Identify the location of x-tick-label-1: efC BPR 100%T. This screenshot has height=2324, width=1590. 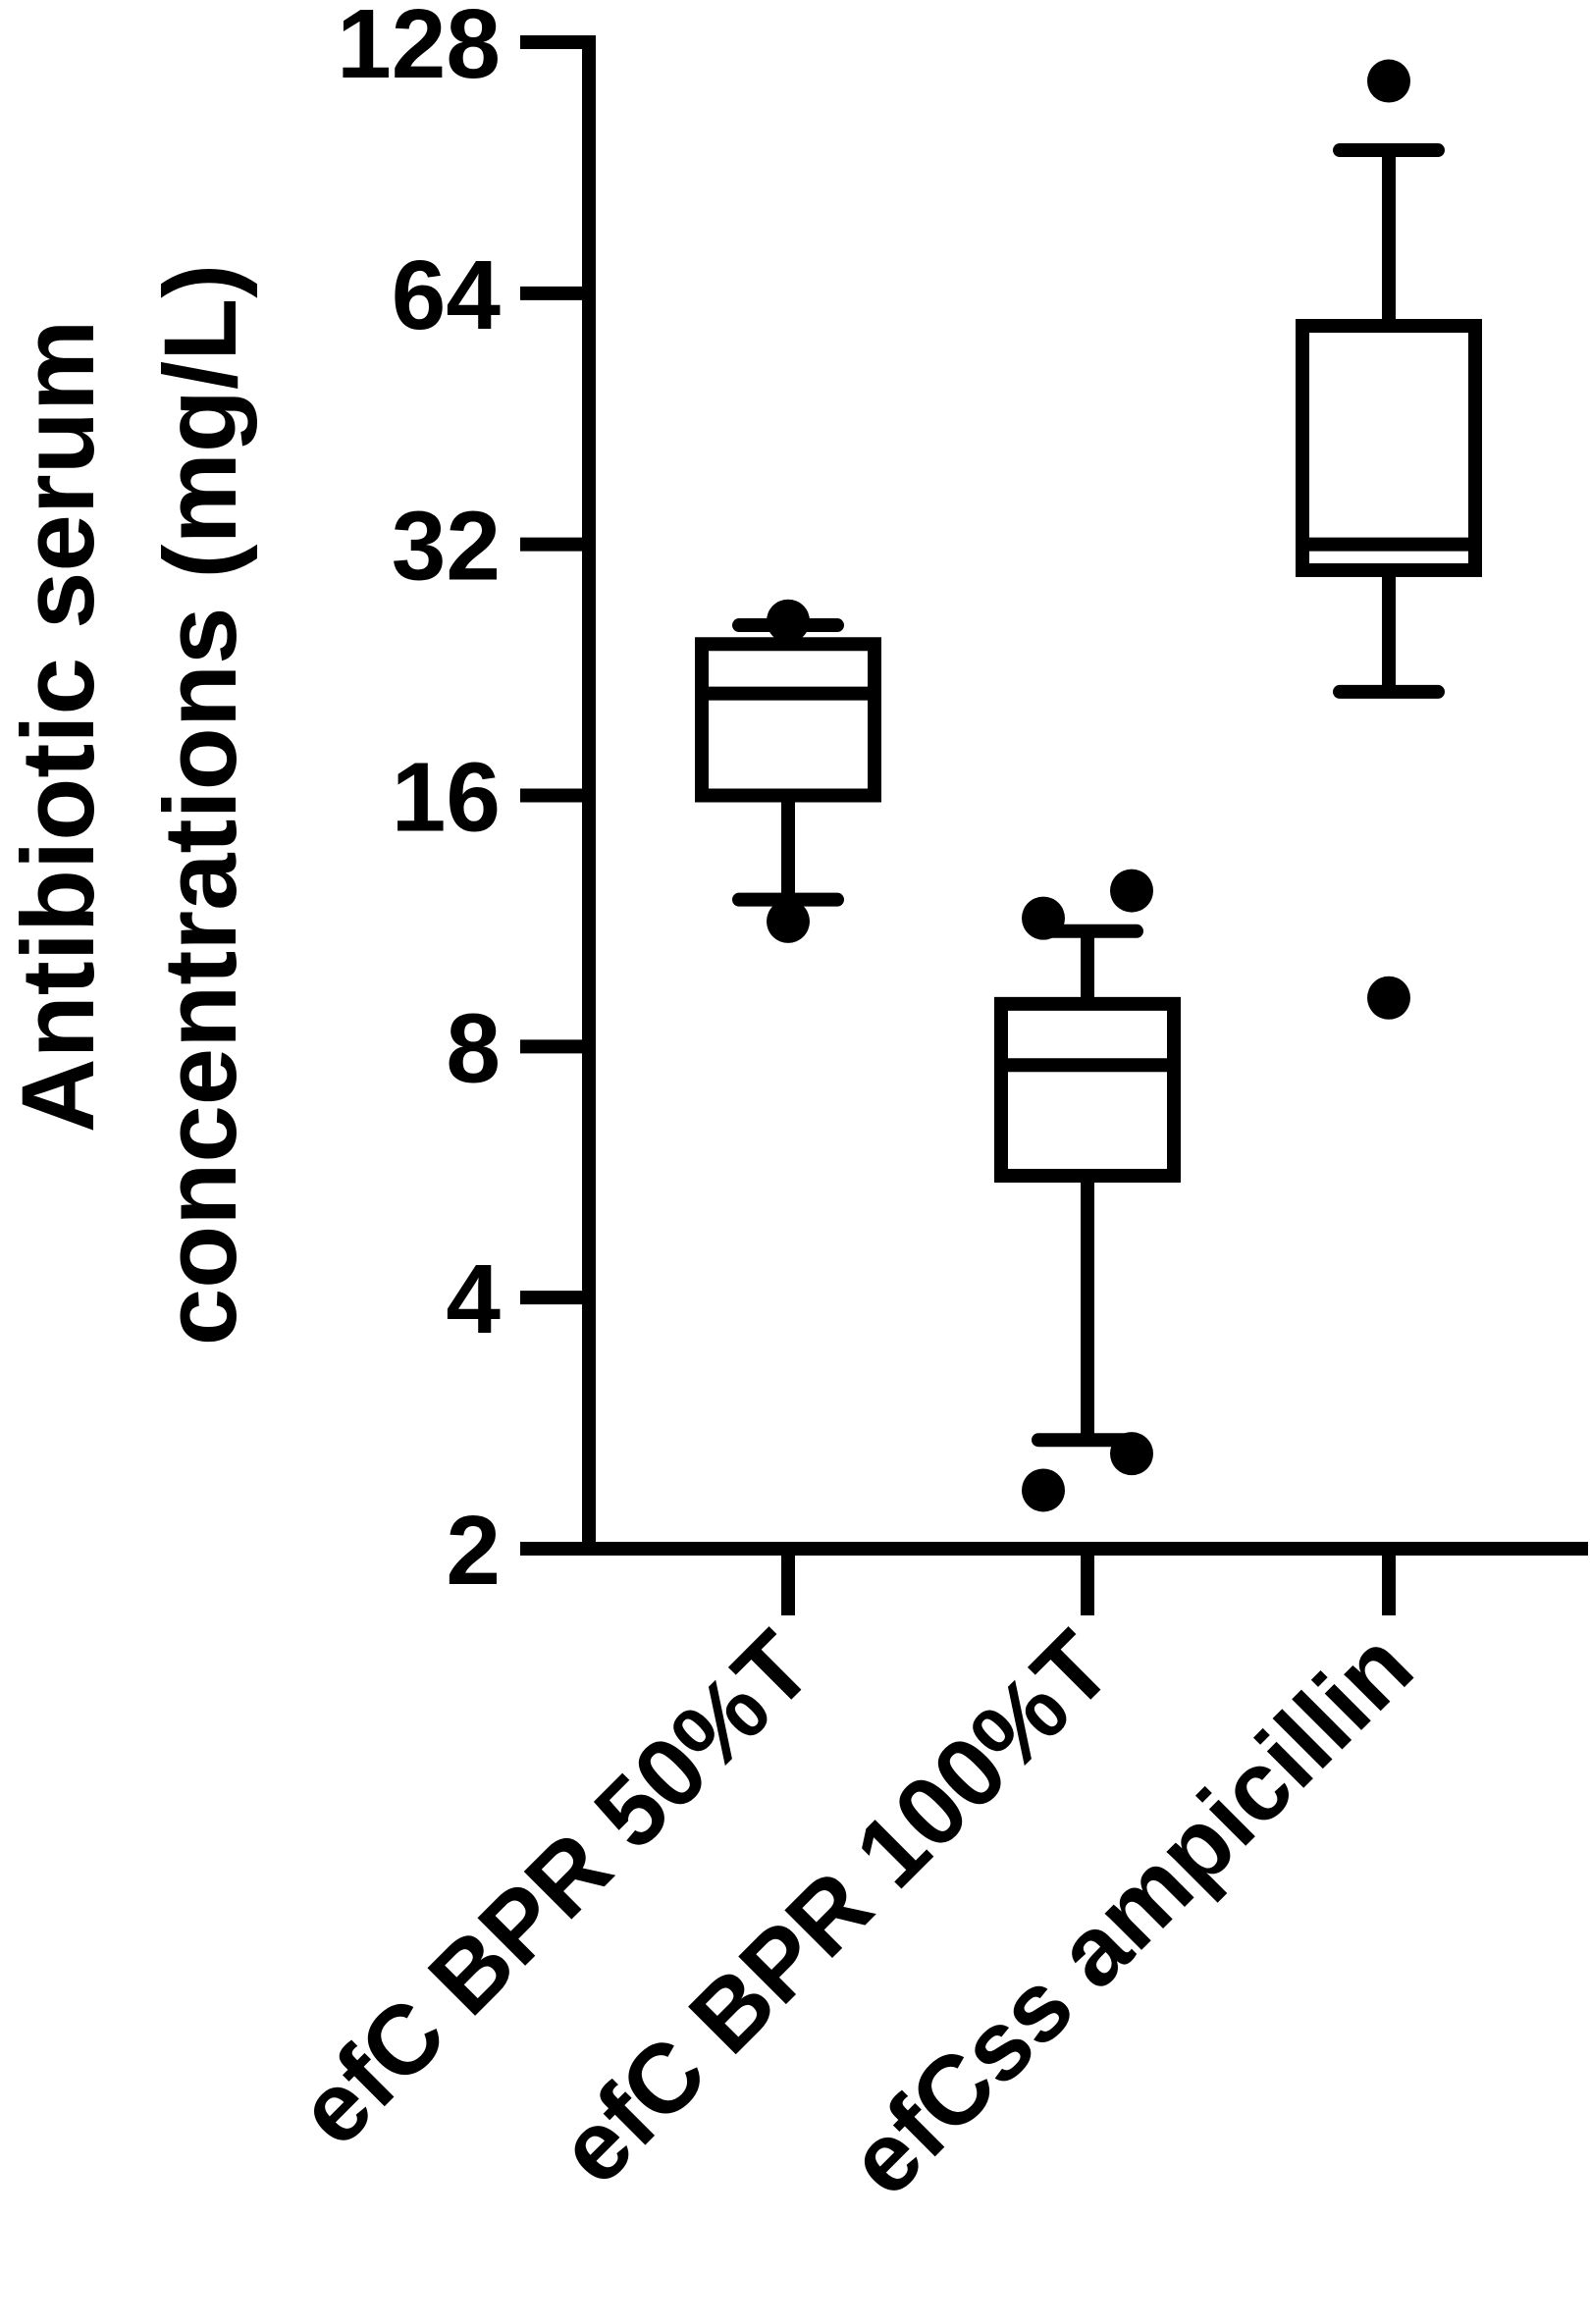
(835, 1908).